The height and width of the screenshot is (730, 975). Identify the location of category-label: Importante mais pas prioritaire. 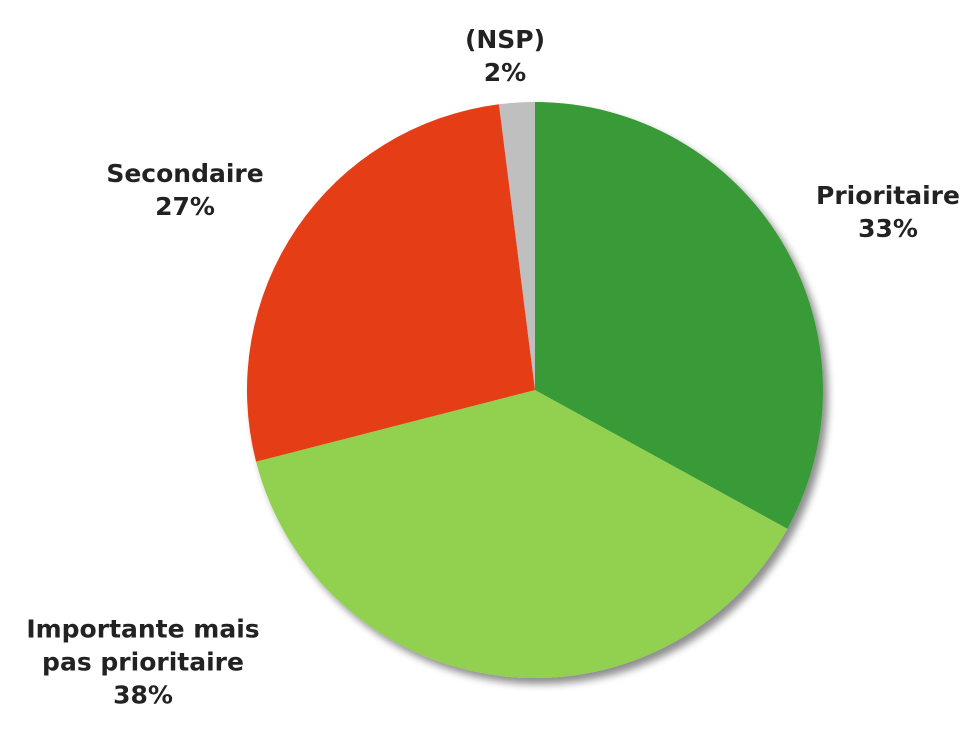
(143, 645).